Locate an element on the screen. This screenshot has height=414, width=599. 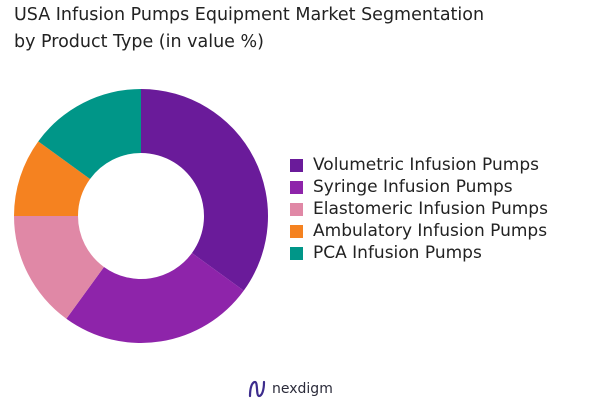
legend-item-elastomeric: Elastomeric Infusion Pumps is located at coordinates (419, 209).